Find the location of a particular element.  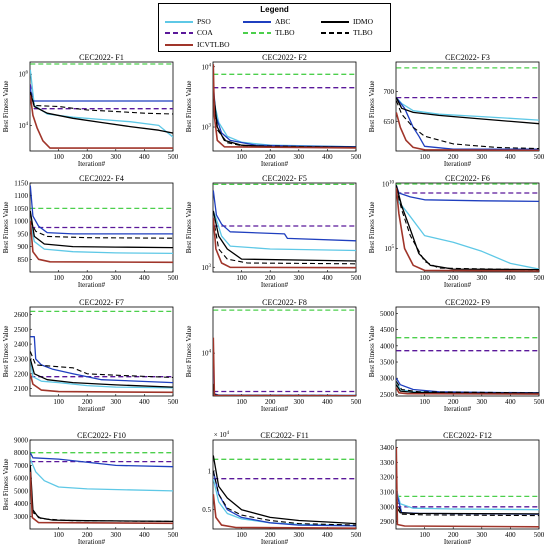

y-axis-label-f3: Best Fitness Value is located at coordinates (372, 107).